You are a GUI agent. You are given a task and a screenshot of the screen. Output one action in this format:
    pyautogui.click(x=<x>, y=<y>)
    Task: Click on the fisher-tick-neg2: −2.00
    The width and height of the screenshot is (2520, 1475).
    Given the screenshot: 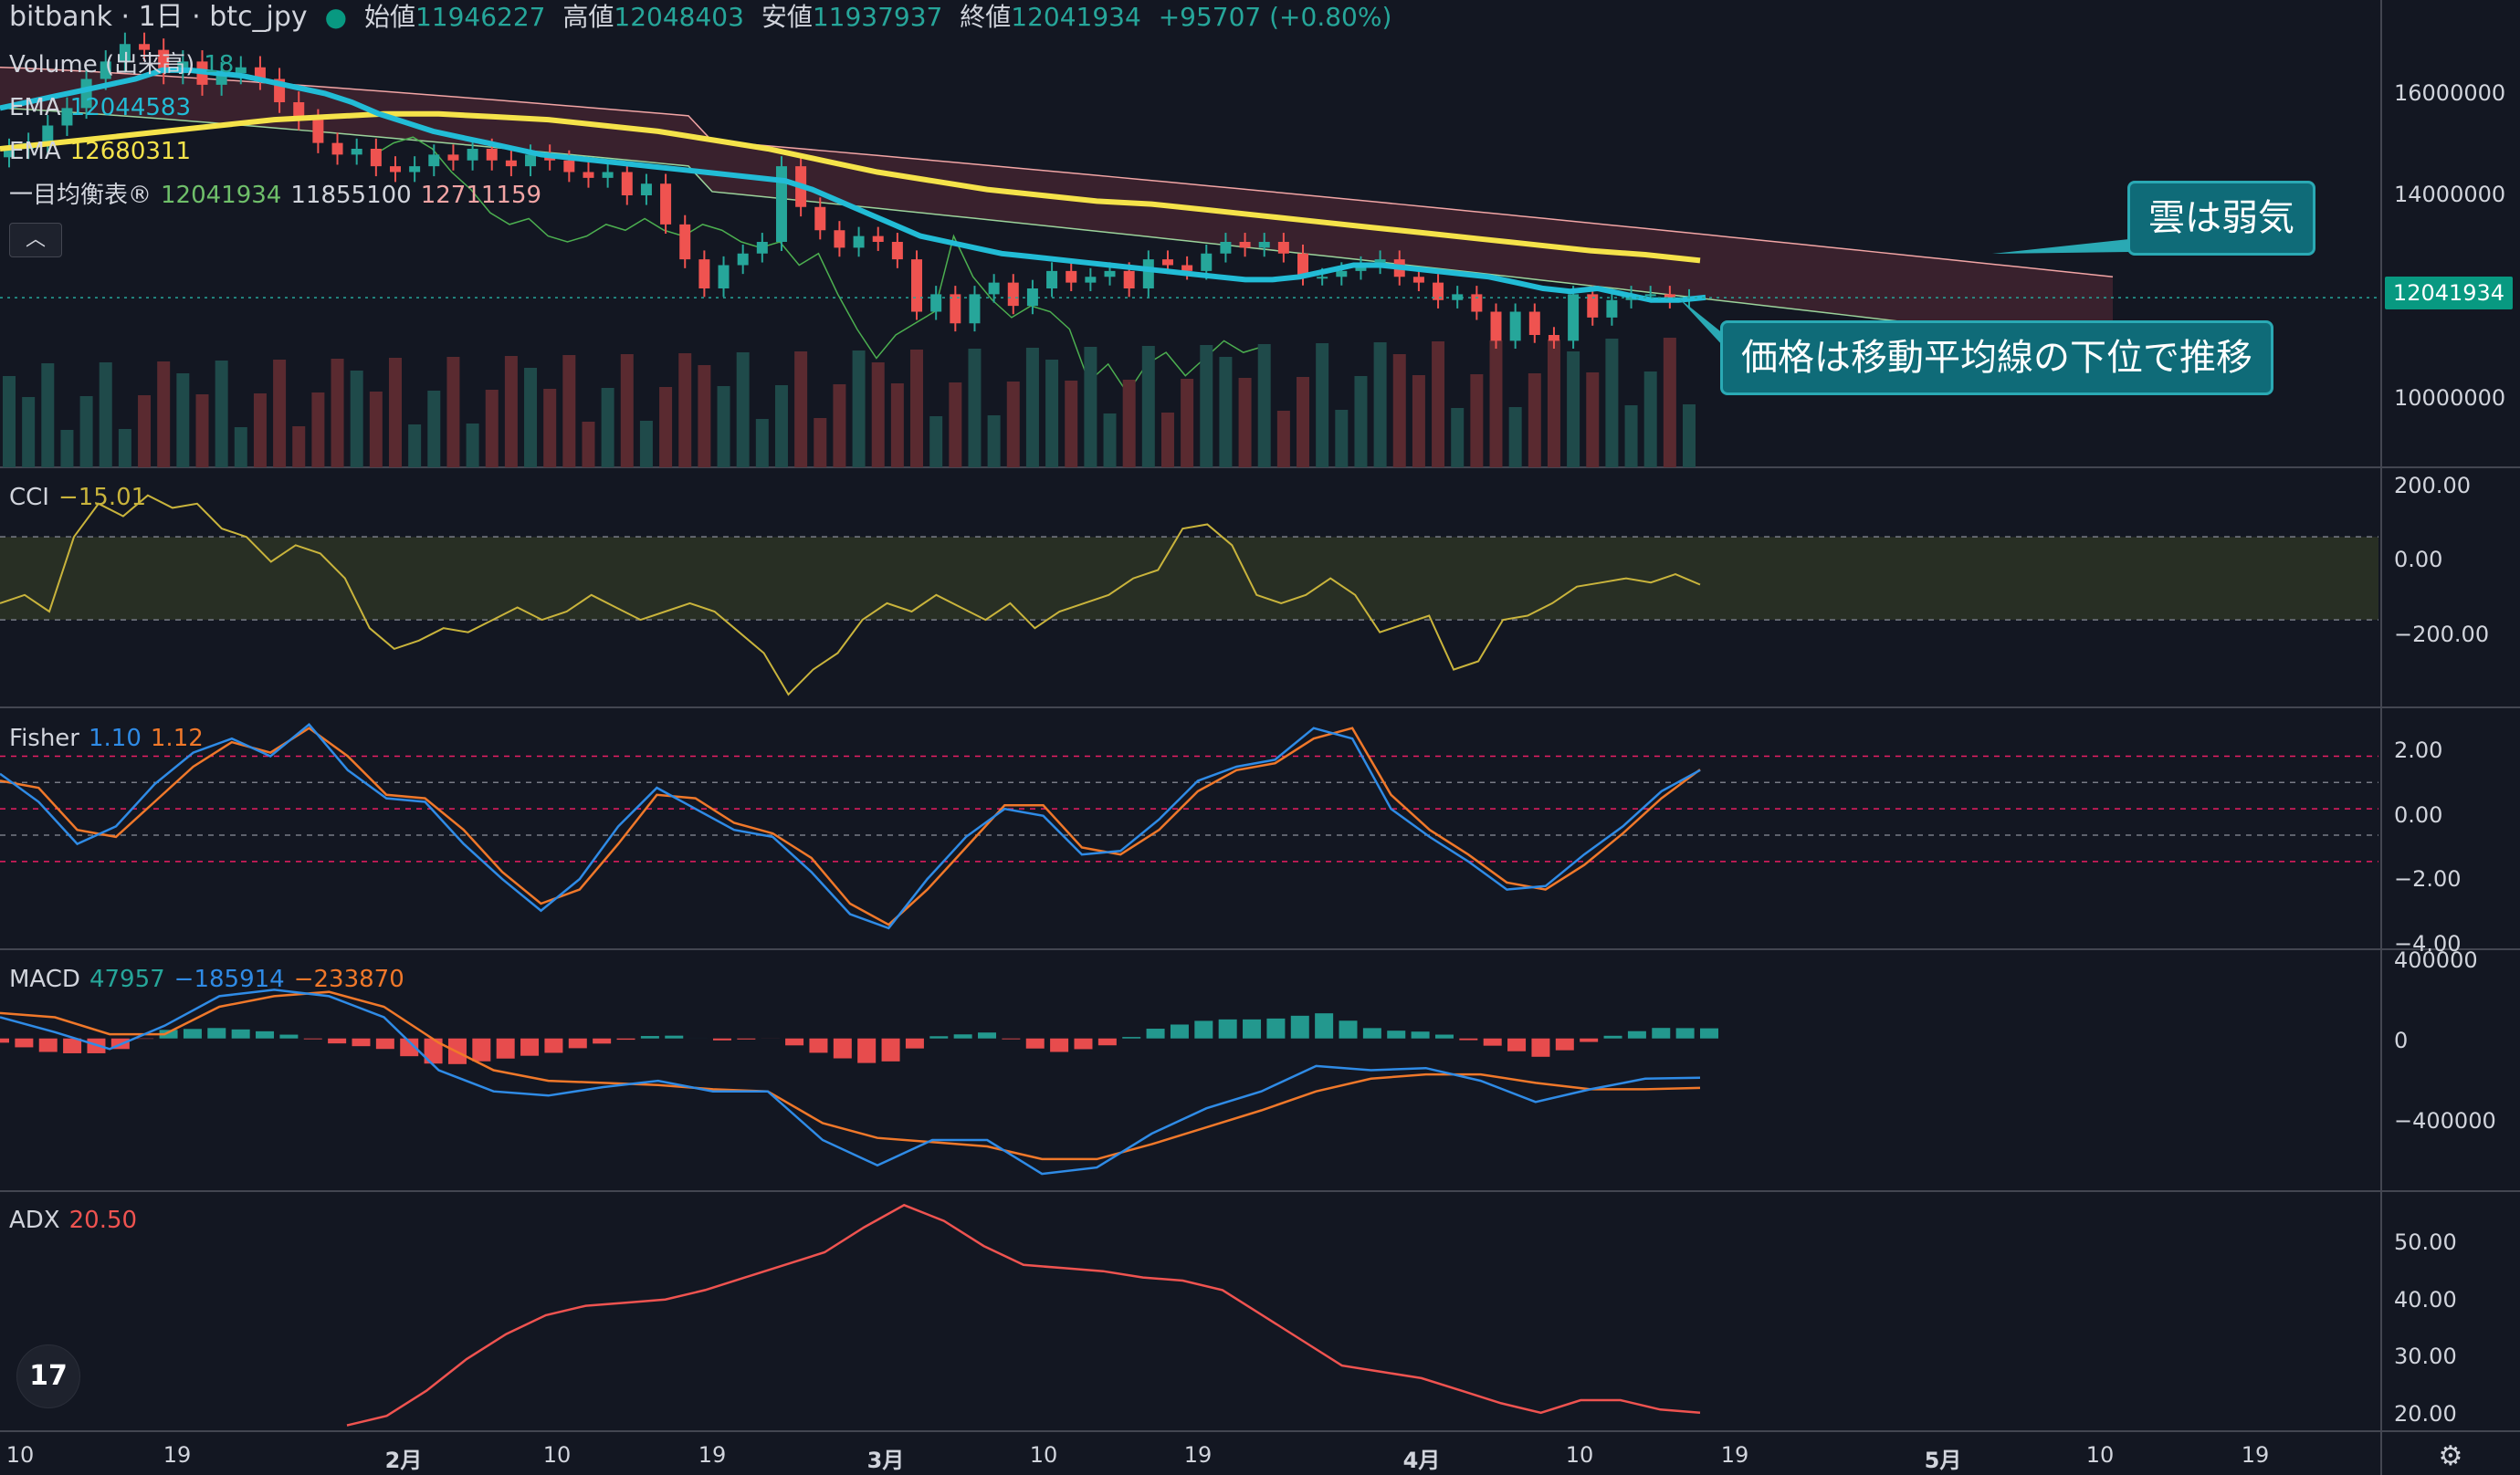 What is the action you would take?
    pyautogui.click(x=2428, y=879)
    